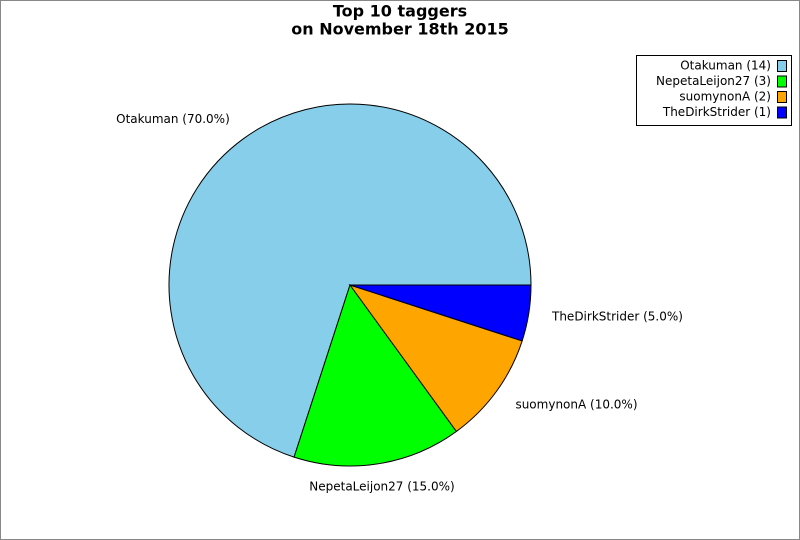 The width and height of the screenshot is (800, 540). What do you see at coordinates (173, 119) in the screenshot?
I see `slice-label: Otakuman (70.0%)` at bounding box center [173, 119].